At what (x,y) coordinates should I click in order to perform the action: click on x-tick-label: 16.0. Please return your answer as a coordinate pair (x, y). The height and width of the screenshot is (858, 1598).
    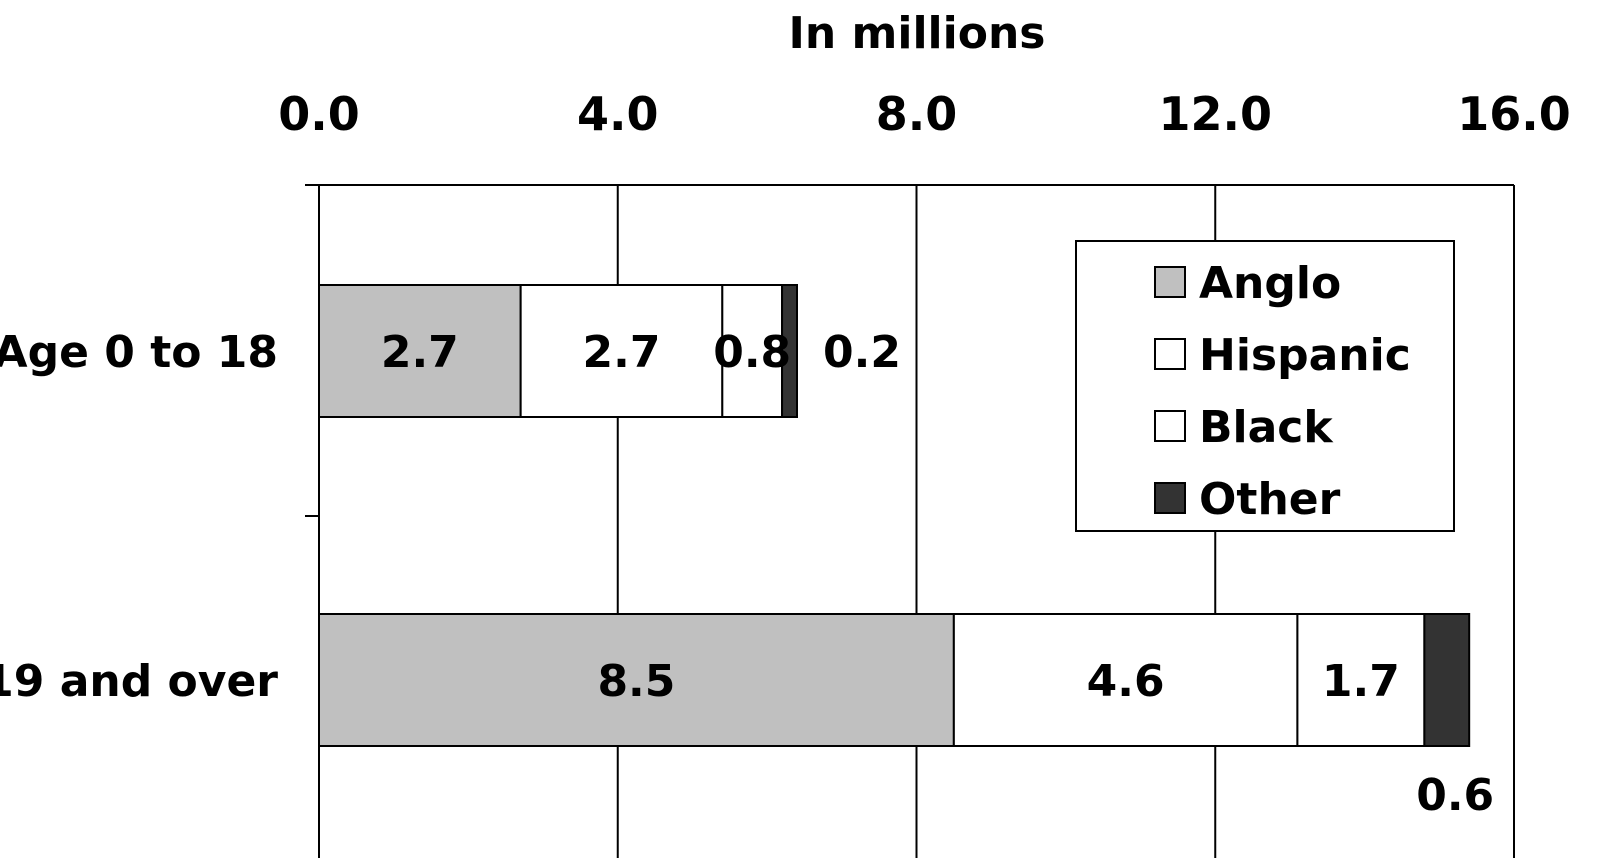
    Looking at the image, I should click on (1514, 114).